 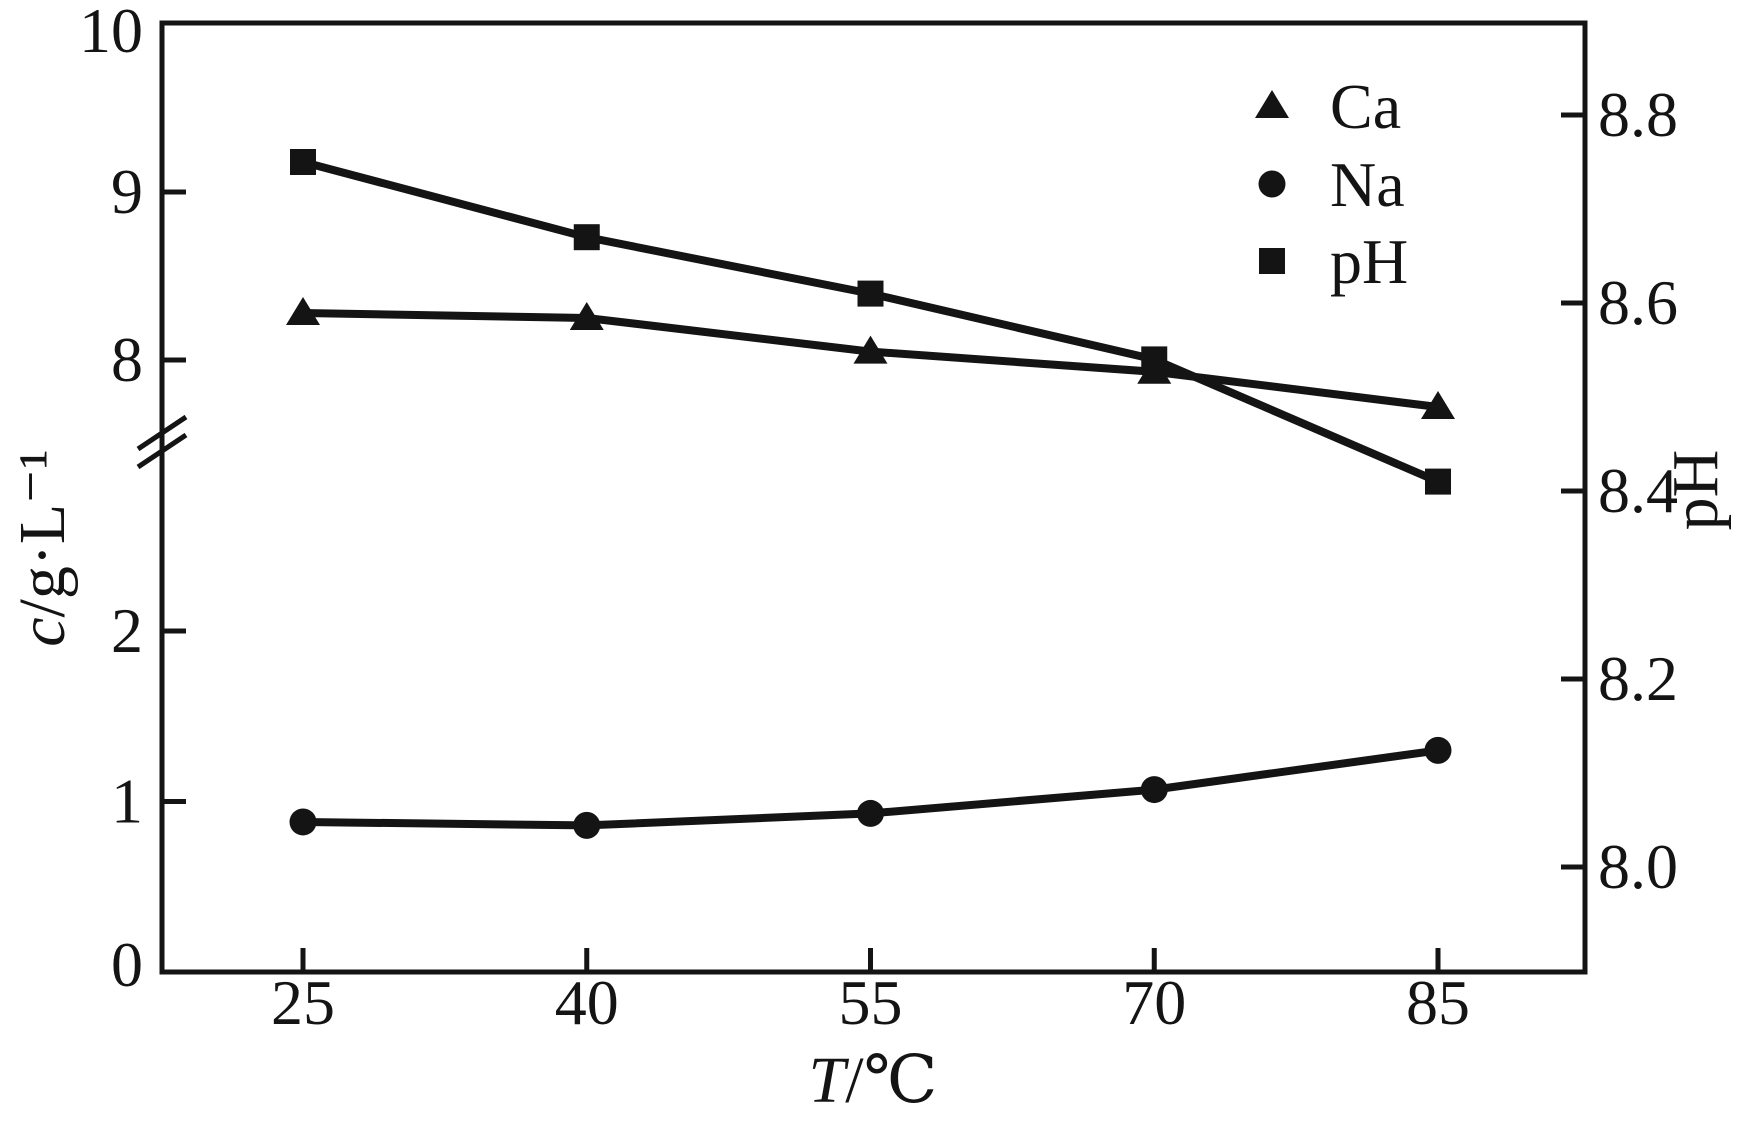 What do you see at coordinates (1369, 261) in the screenshot?
I see `legend-label-ph: pH` at bounding box center [1369, 261].